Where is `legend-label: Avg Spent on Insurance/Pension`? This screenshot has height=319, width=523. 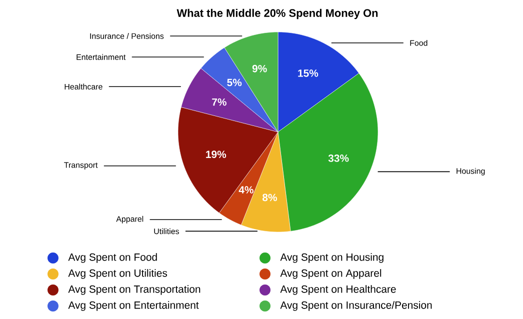 legend-label: Avg Spent on Insurance/Pension is located at coordinates (356, 306).